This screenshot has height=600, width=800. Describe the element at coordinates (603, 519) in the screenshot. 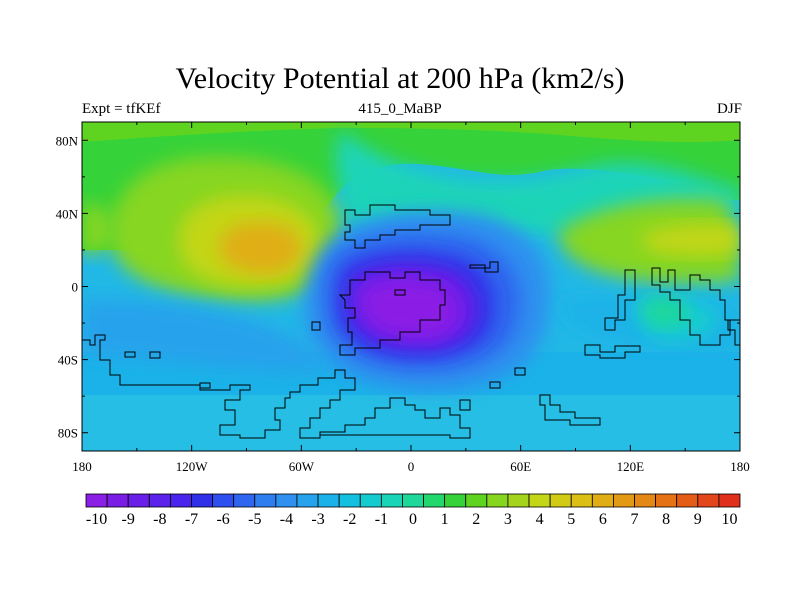

I see `colorbar-label: 6` at that location.